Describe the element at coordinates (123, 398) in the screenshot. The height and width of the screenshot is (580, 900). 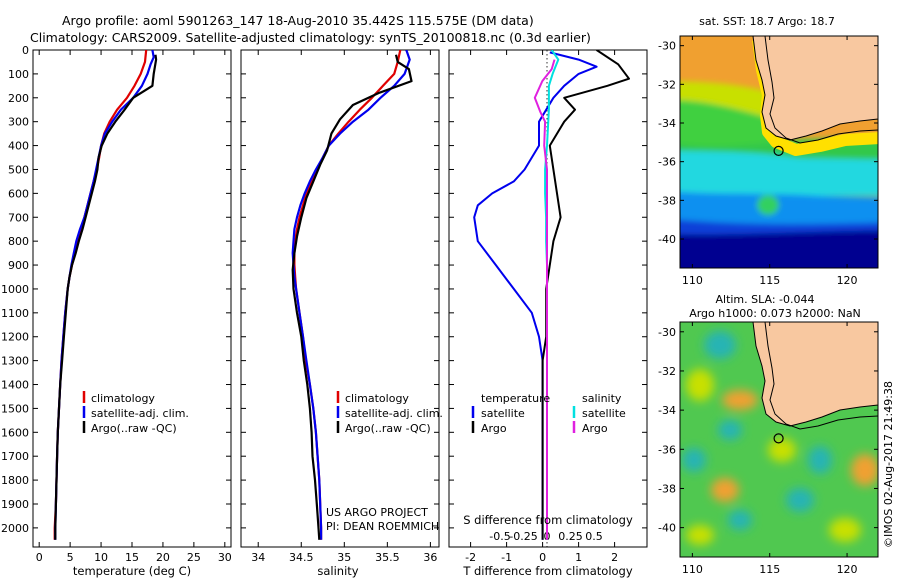
I see `temperature-legend-climatology: climatology` at that location.